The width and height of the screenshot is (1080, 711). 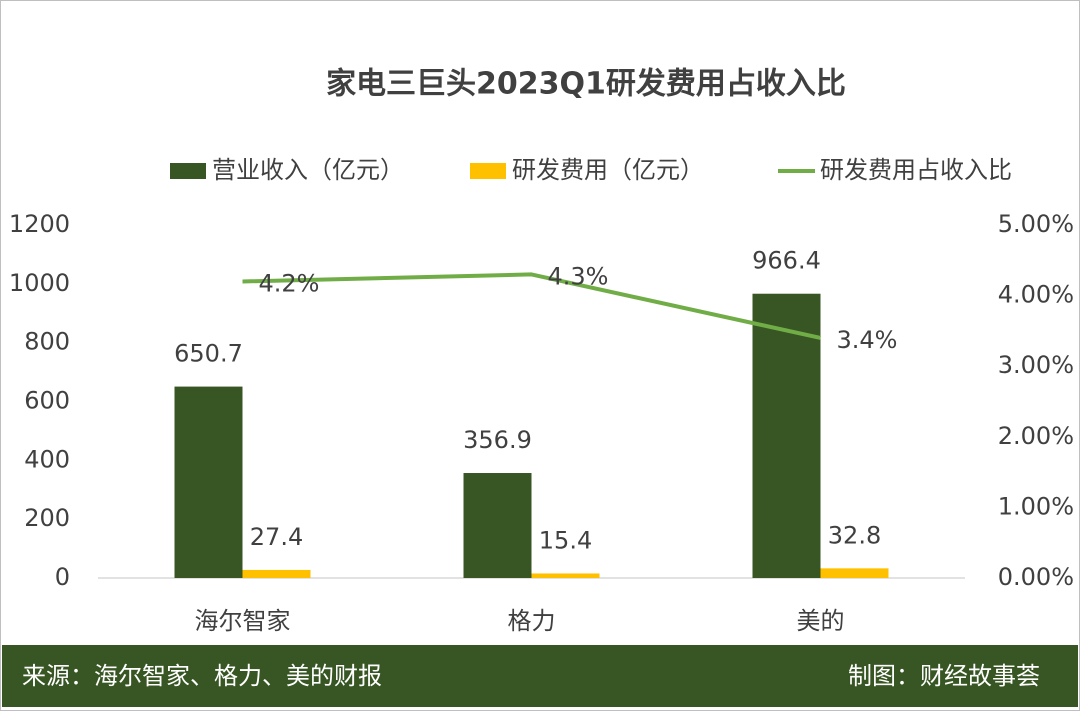 What do you see at coordinates (786, 261) in the screenshot?
I see `bar-value-label: 966.4` at bounding box center [786, 261].